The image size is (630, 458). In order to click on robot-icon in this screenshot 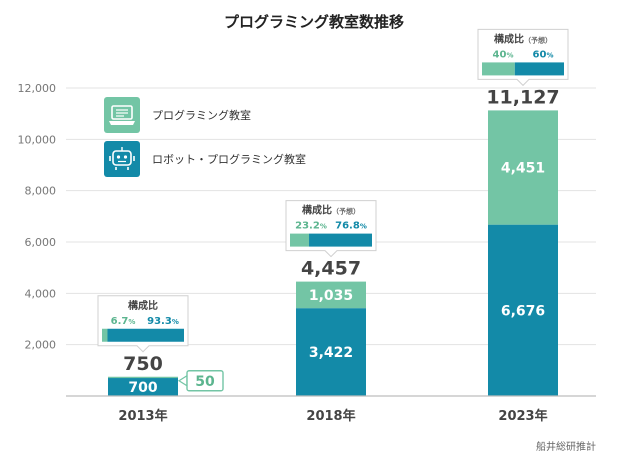, I will do `click(122, 158)`.